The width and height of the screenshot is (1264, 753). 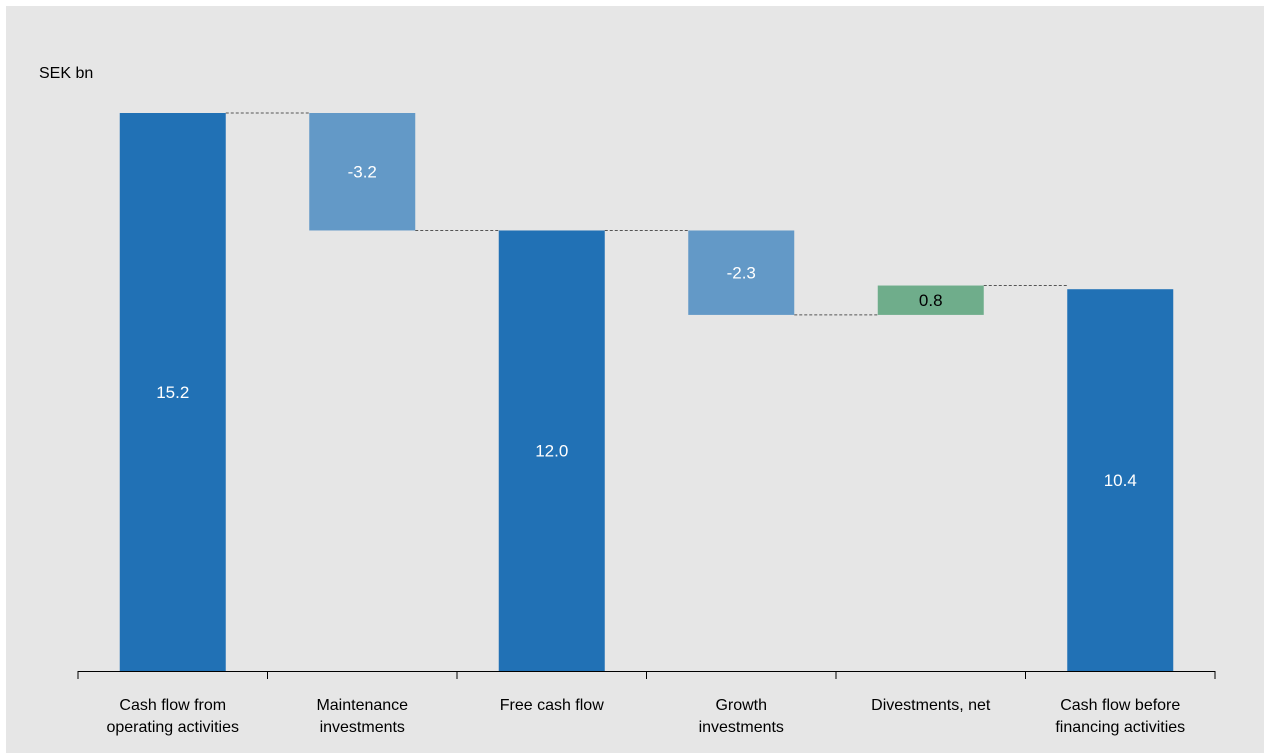 I want to click on category-label: Cash flow before financing activities, so click(x=1120, y=716).